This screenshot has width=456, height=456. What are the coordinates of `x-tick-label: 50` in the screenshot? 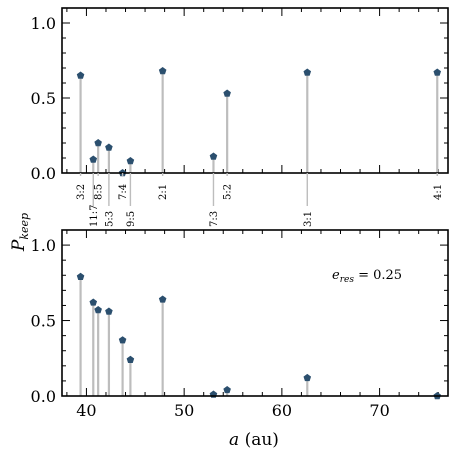 It's located at (184, 410).